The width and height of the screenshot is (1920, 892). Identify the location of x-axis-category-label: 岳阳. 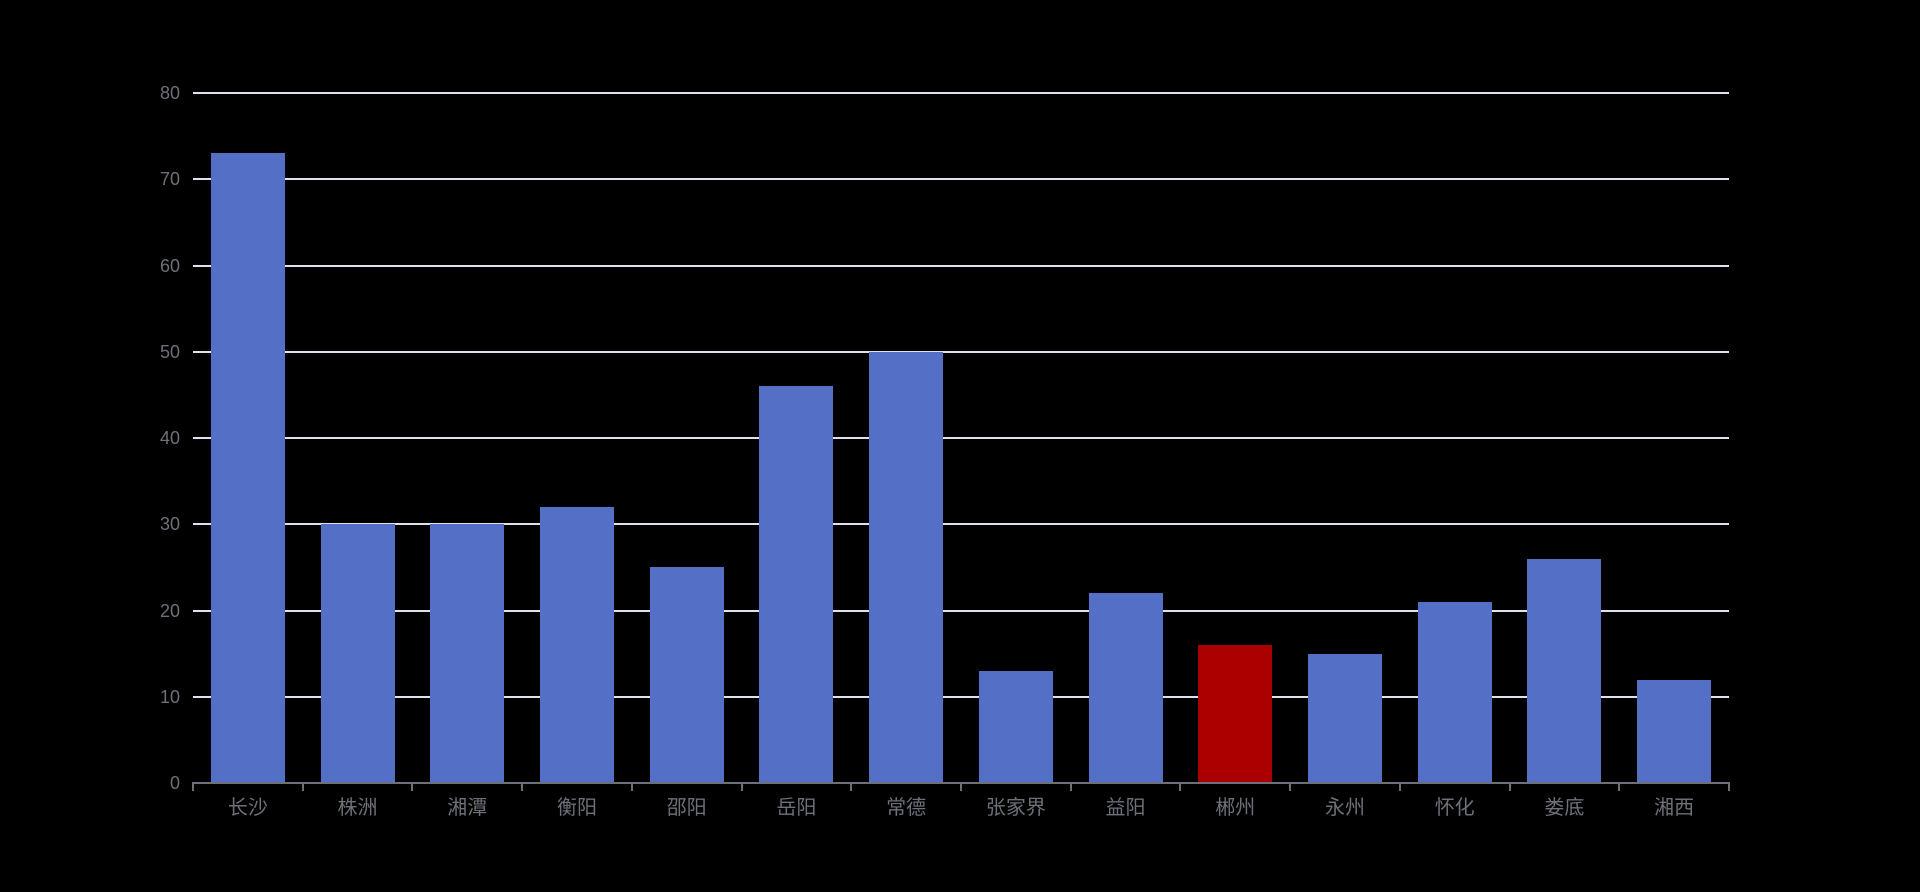
(796, 808).